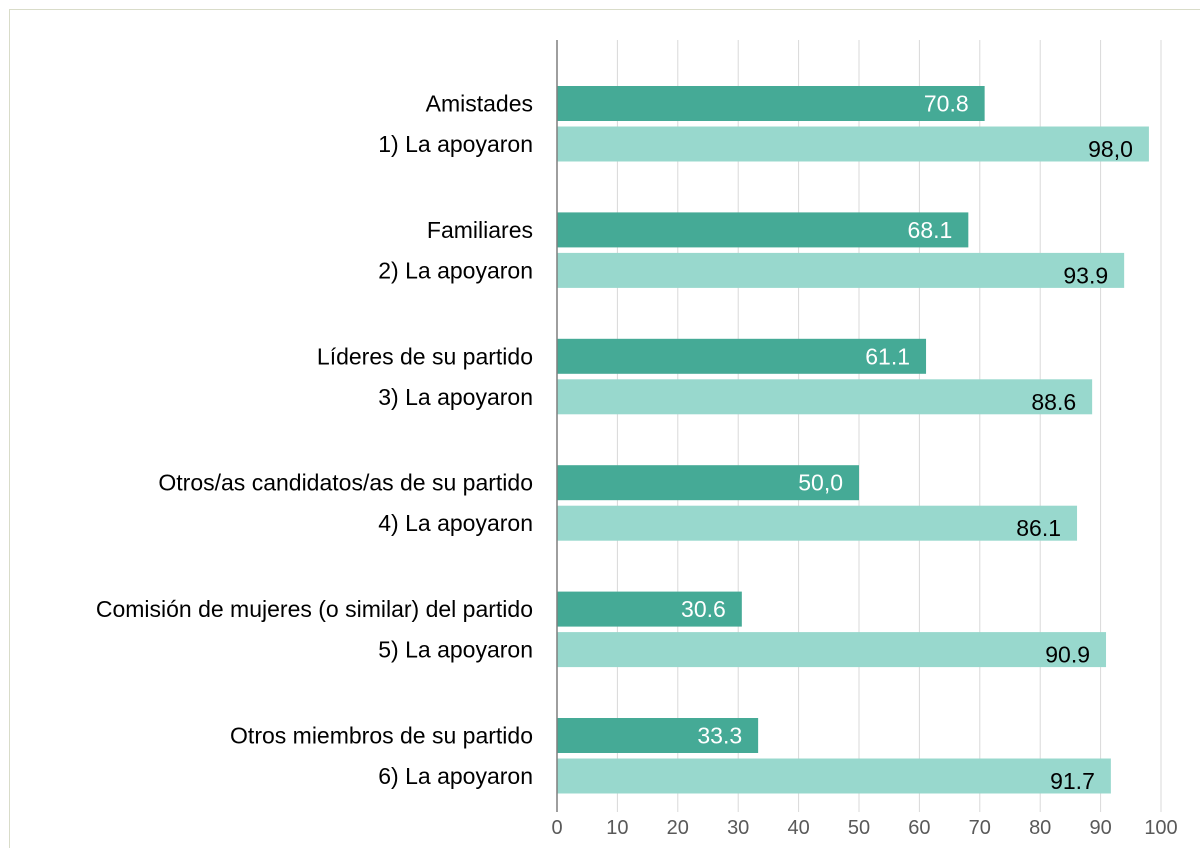 This screenshot has height=848, width=1200. I want to click on x-tick-label-40: 40, so click(798, 828).